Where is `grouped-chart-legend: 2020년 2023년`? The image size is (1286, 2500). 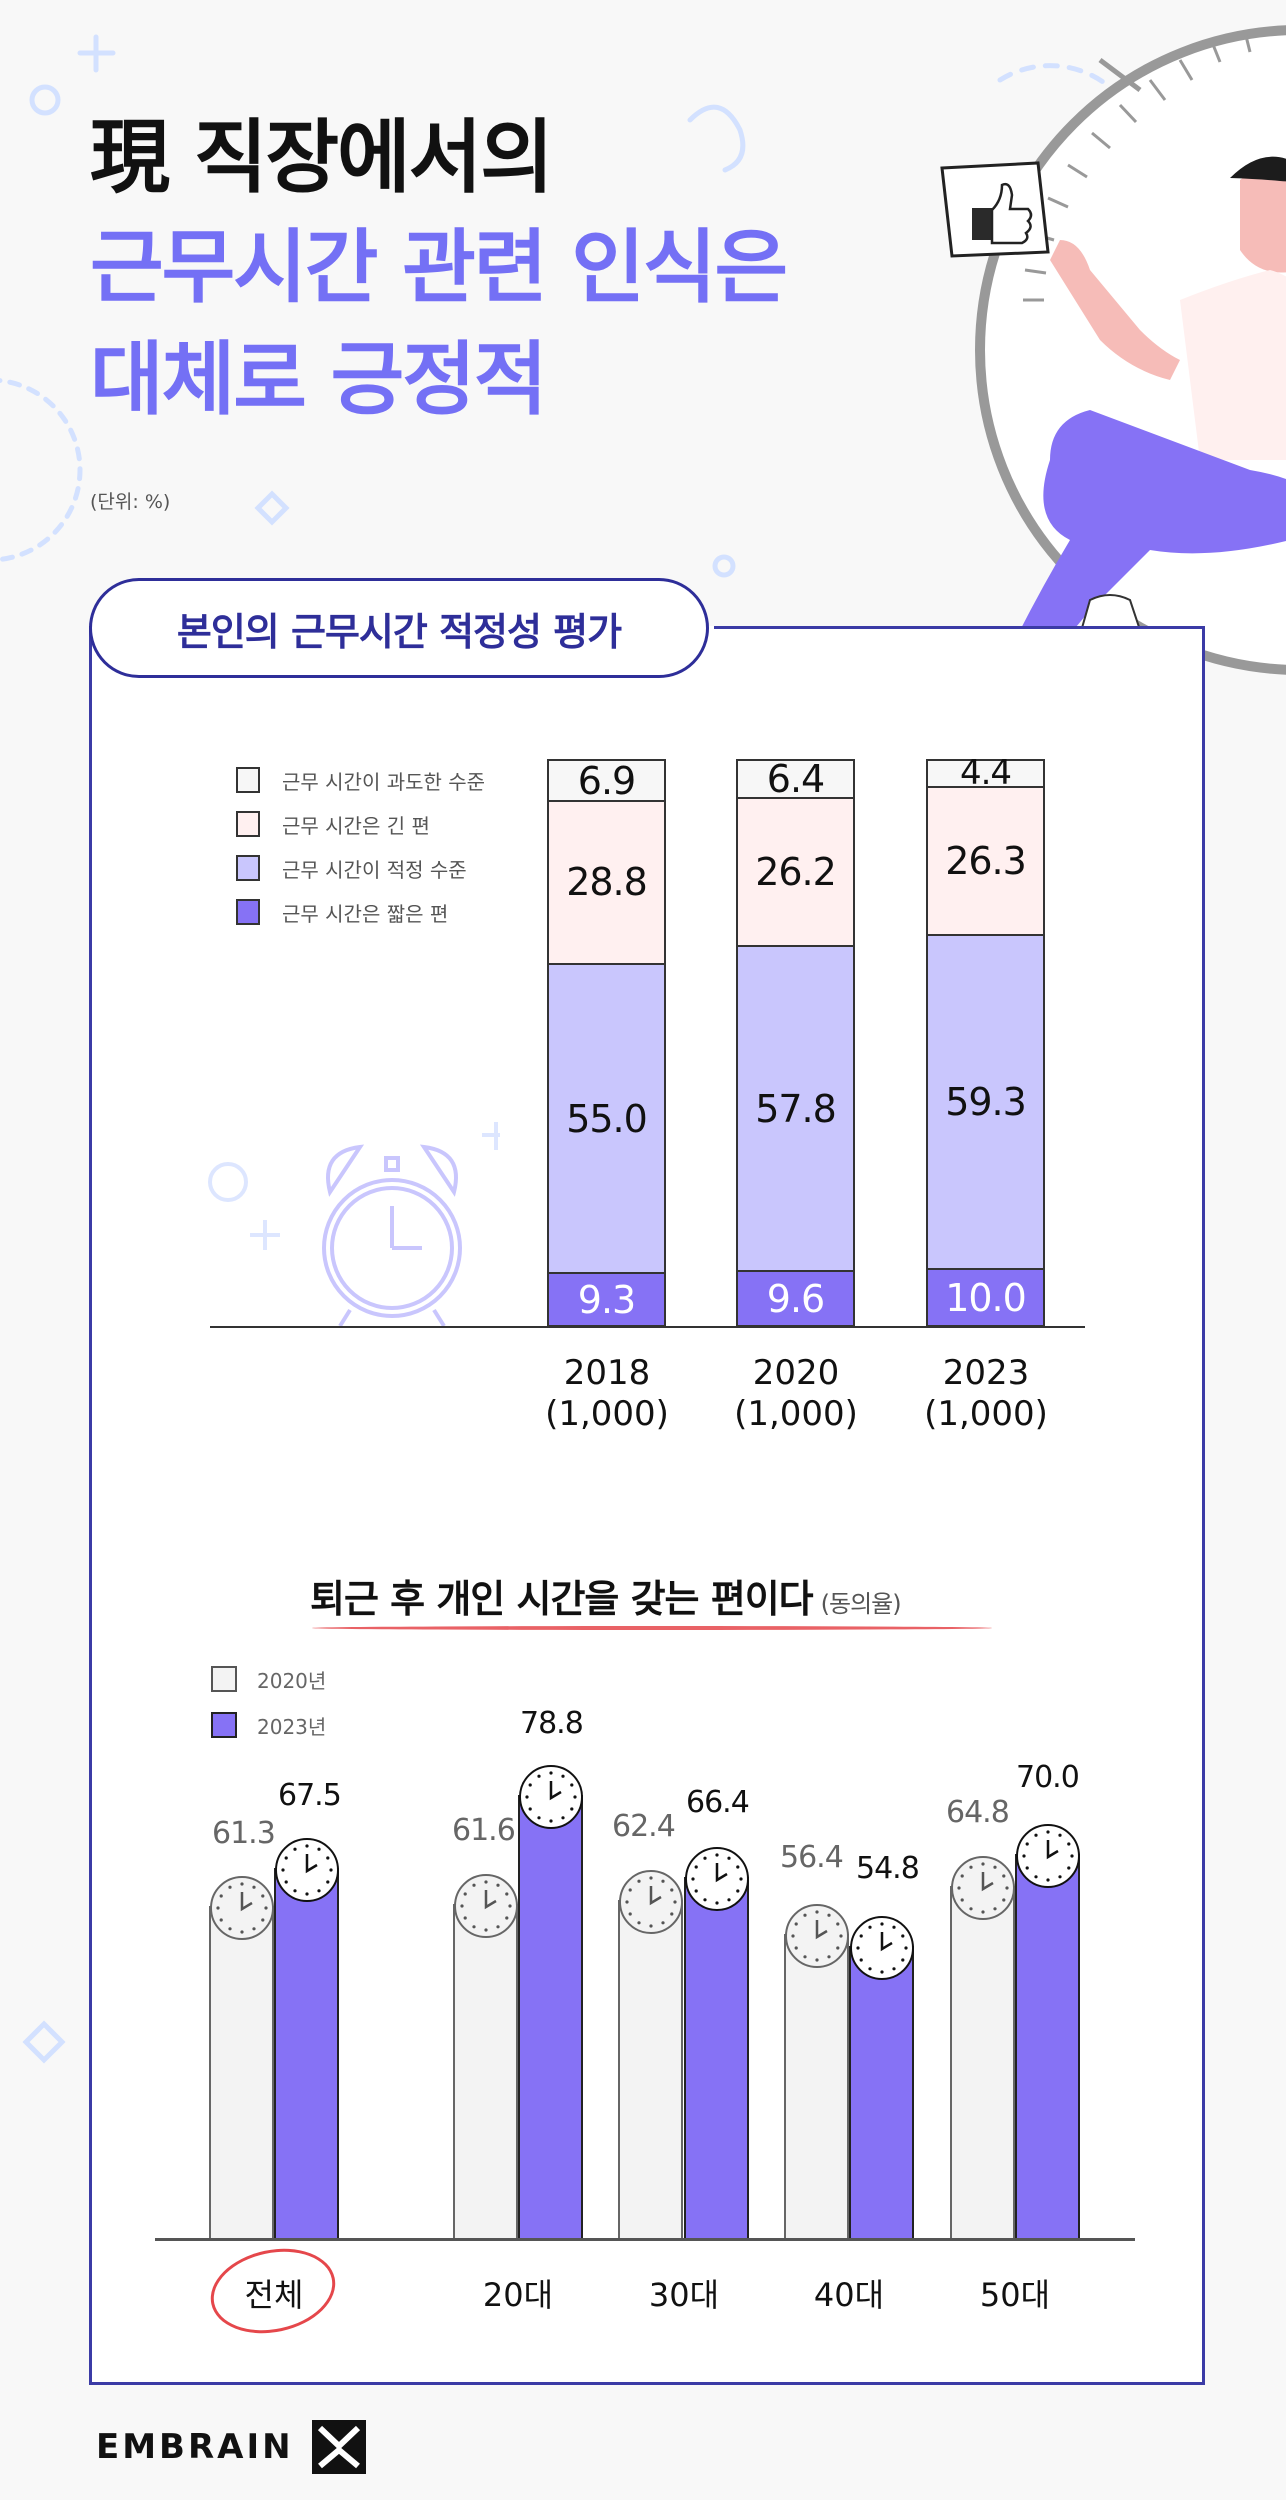 grouped-chart-legend: 2020년 2023년 is located at coordinates (268, 1702).